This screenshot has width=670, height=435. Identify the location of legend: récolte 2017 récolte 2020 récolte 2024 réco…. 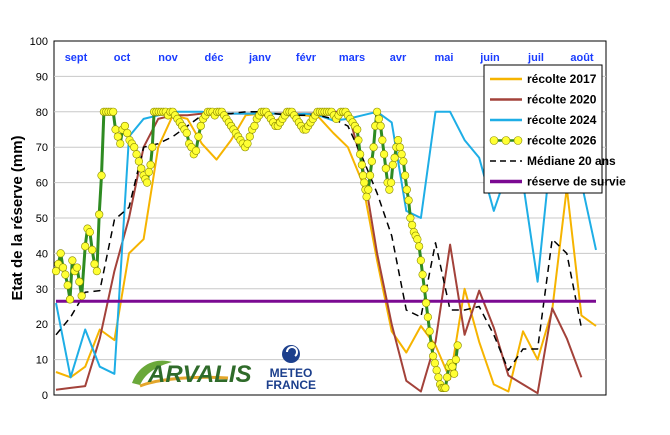
(554, 129).